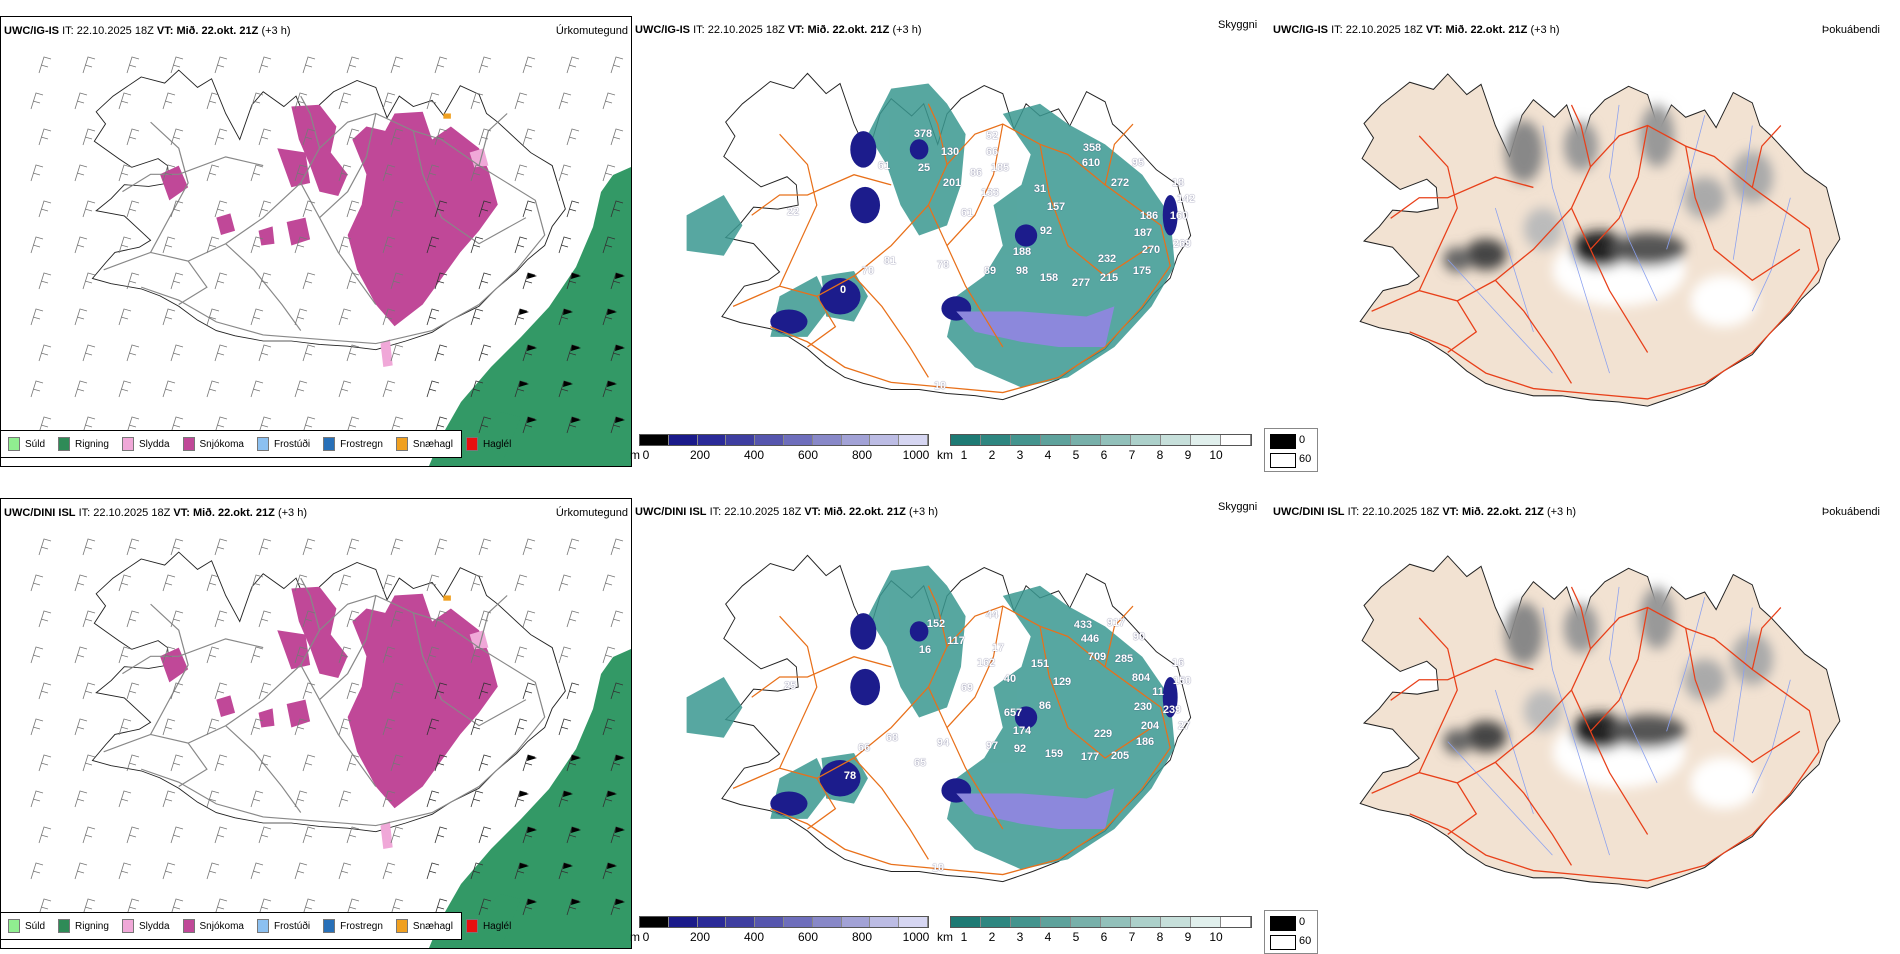 The width and height of the screenshot is (1900, 954). What do you see at coordinates (1561, 512) in the screenshot?
I see `header-lead: (+3 h)` at bounding box center [1561, 512].